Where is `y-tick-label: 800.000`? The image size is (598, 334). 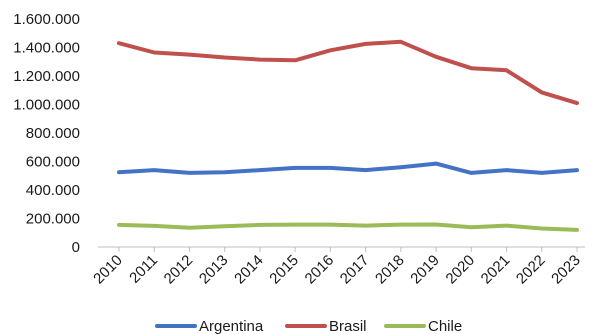
y-tick-label: 800.000 is located at coordinates (53, 133).